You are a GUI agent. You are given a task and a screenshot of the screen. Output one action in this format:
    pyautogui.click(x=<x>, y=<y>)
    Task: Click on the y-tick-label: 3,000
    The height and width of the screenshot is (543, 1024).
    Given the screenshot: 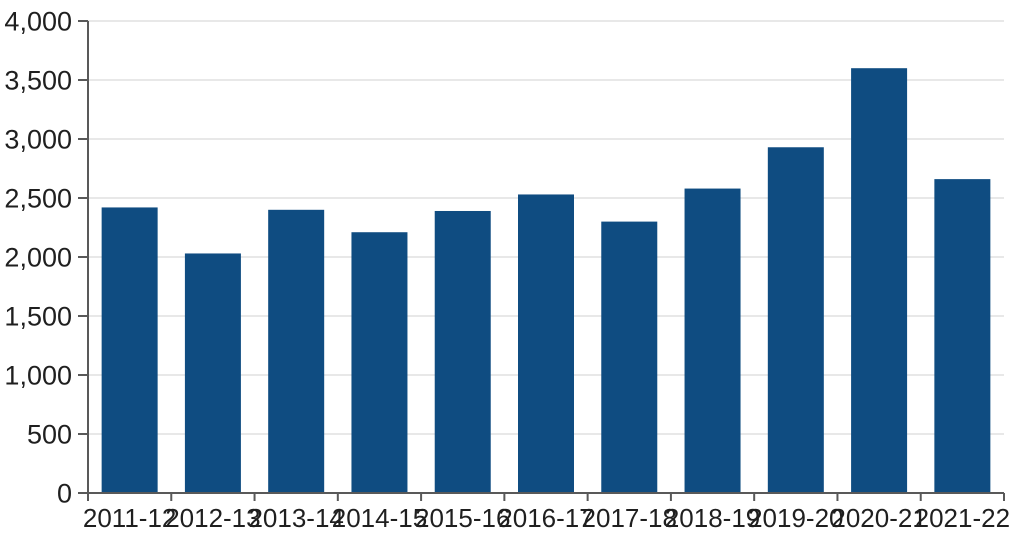 What is the action you would take?
    pyautogui.click(x=38, y=140)
    